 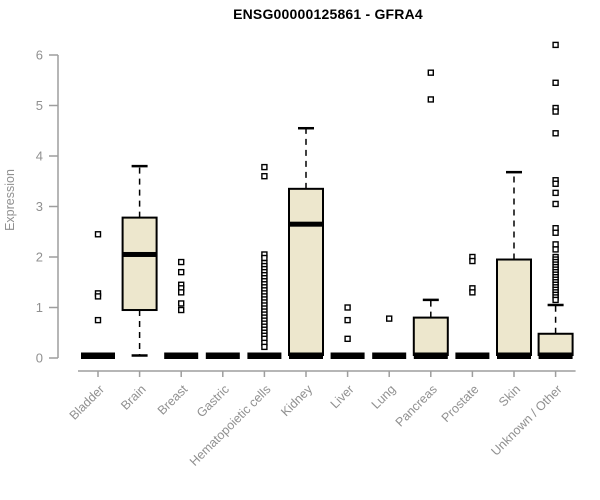 I want to click on zero-bar-breast, so click(x=181, y=355).